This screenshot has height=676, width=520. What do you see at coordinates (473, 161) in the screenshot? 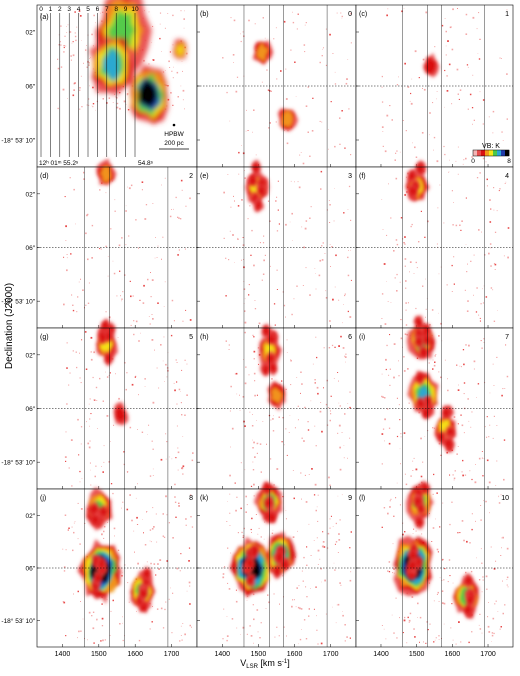
I see `colorbar-min-label: 0` at bounding box center [473, 161].